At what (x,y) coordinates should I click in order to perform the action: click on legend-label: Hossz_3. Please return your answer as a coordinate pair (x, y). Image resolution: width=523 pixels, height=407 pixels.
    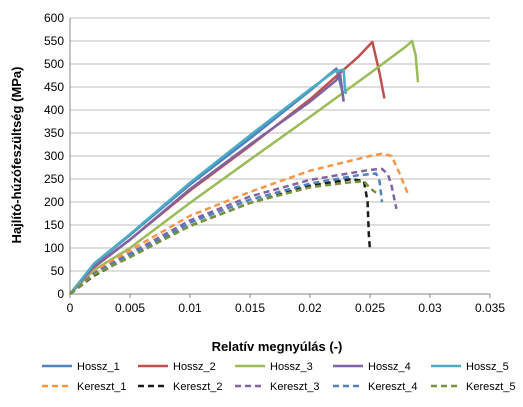
    Looking at the image, I should click on (291, 367).